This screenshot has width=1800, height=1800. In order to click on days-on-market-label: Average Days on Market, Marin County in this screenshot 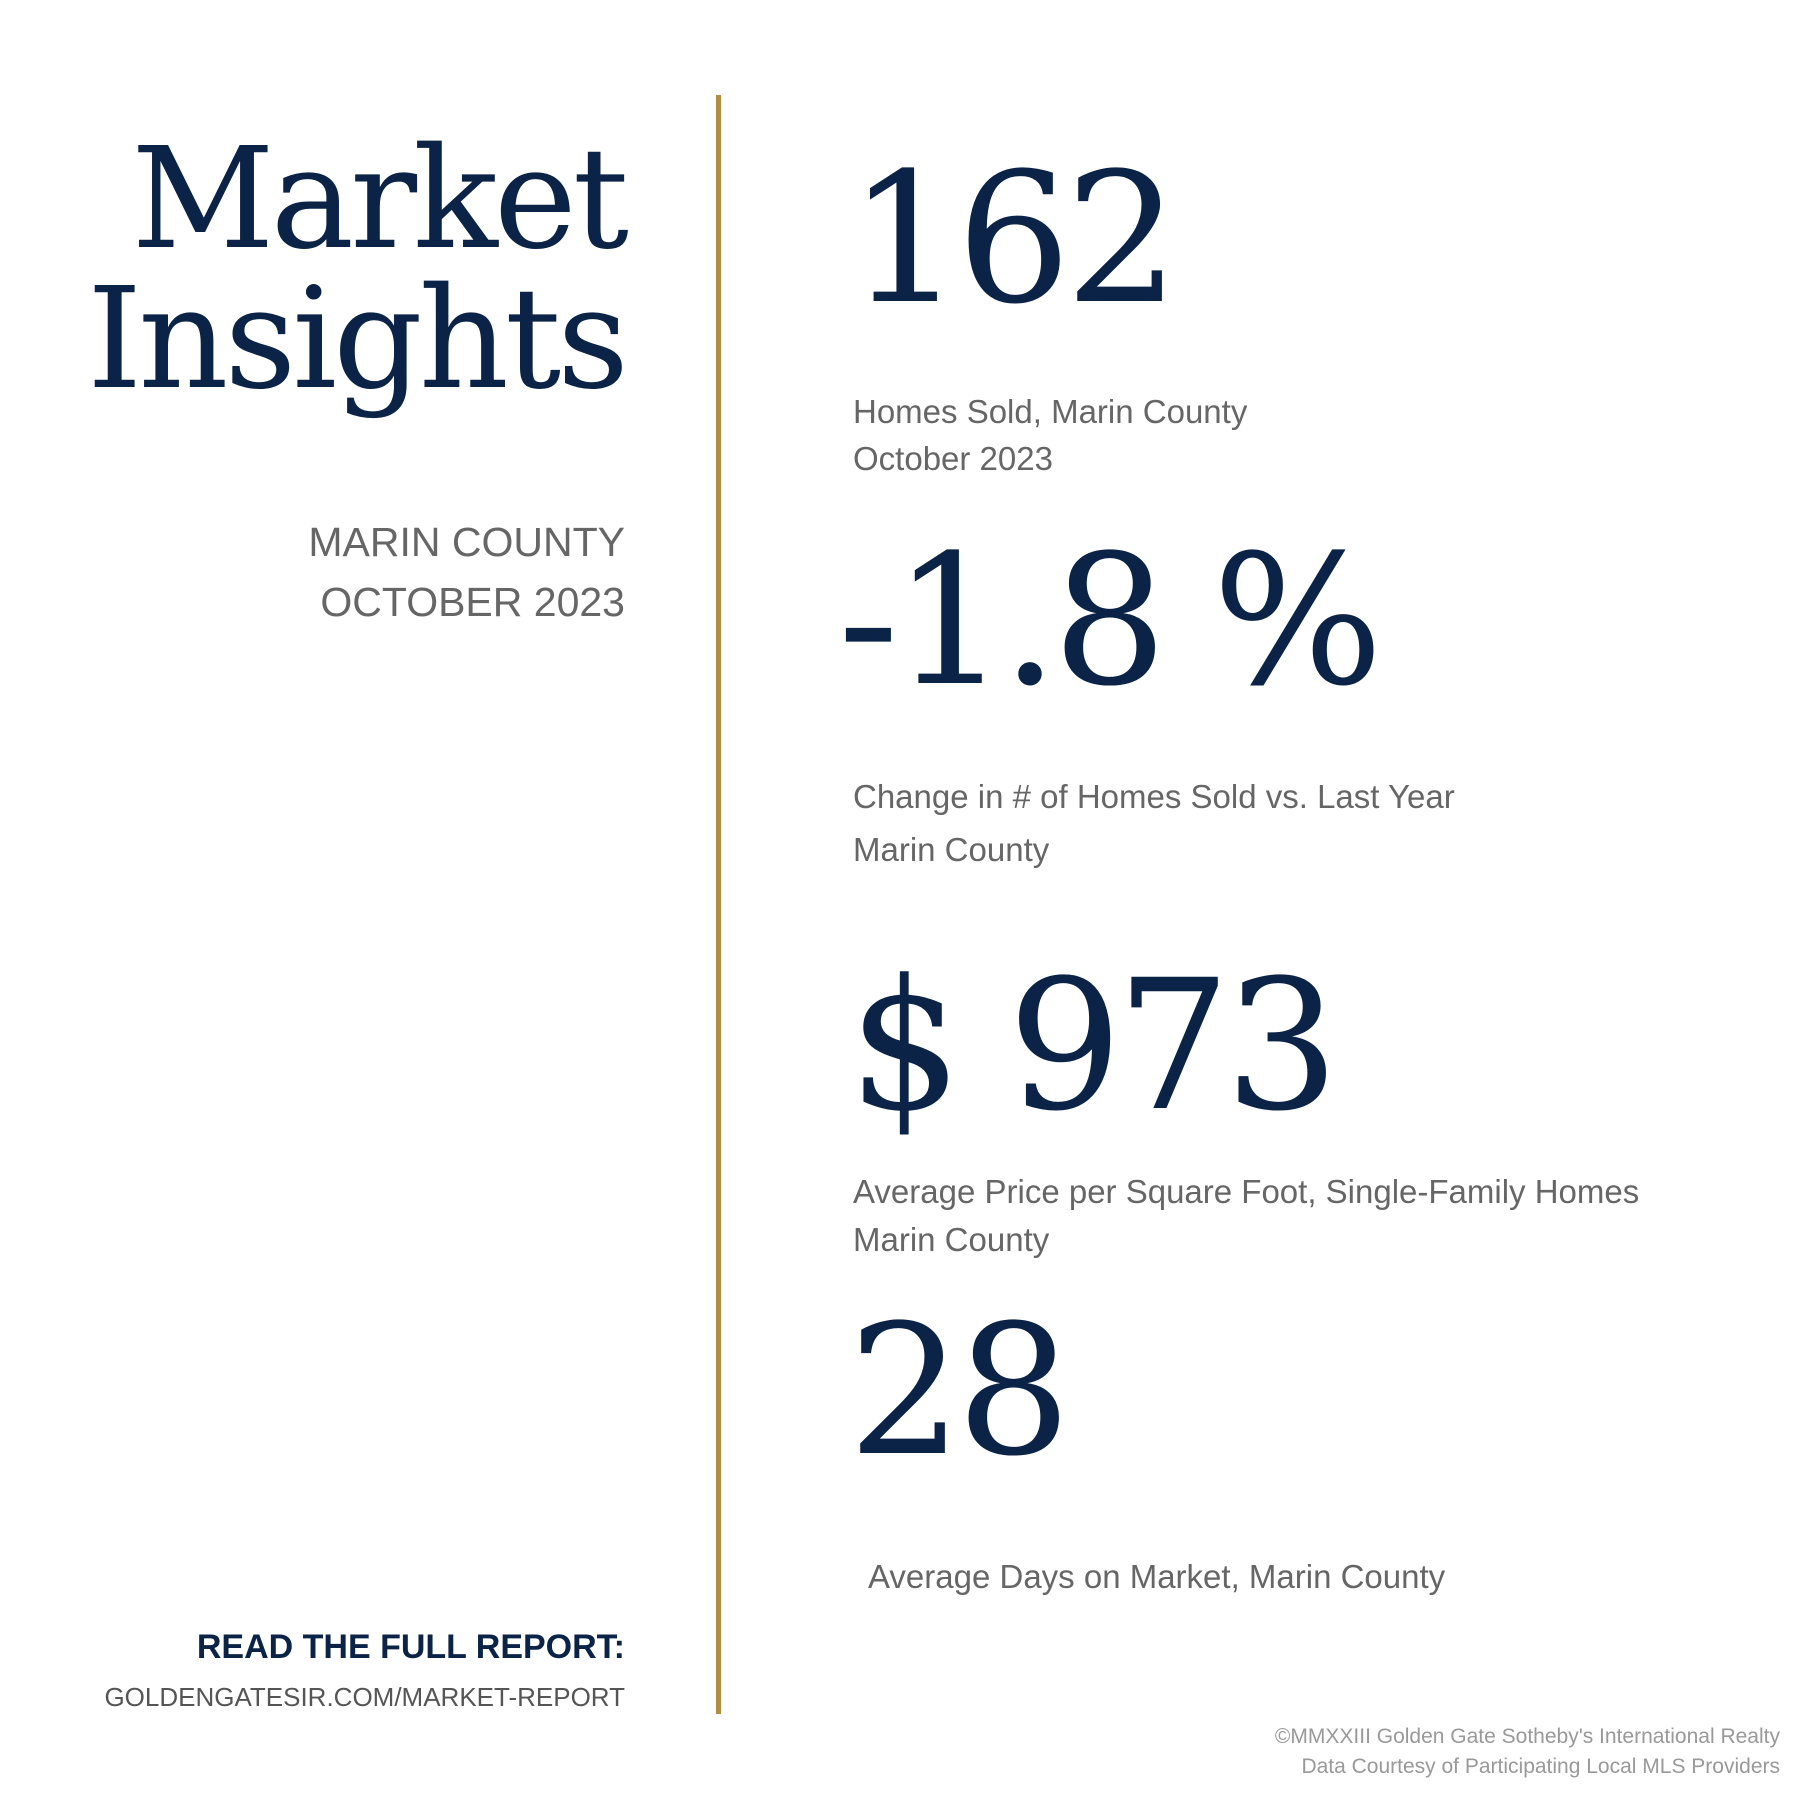, I will do `click(1156, 1577)`.